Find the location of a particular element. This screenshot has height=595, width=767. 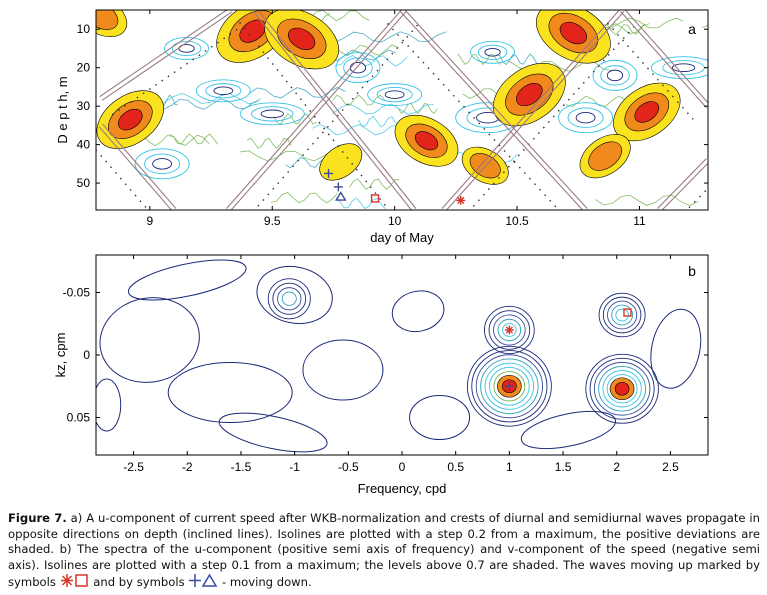

up-wave-symbols-icon is located at coordinates (74, 581).